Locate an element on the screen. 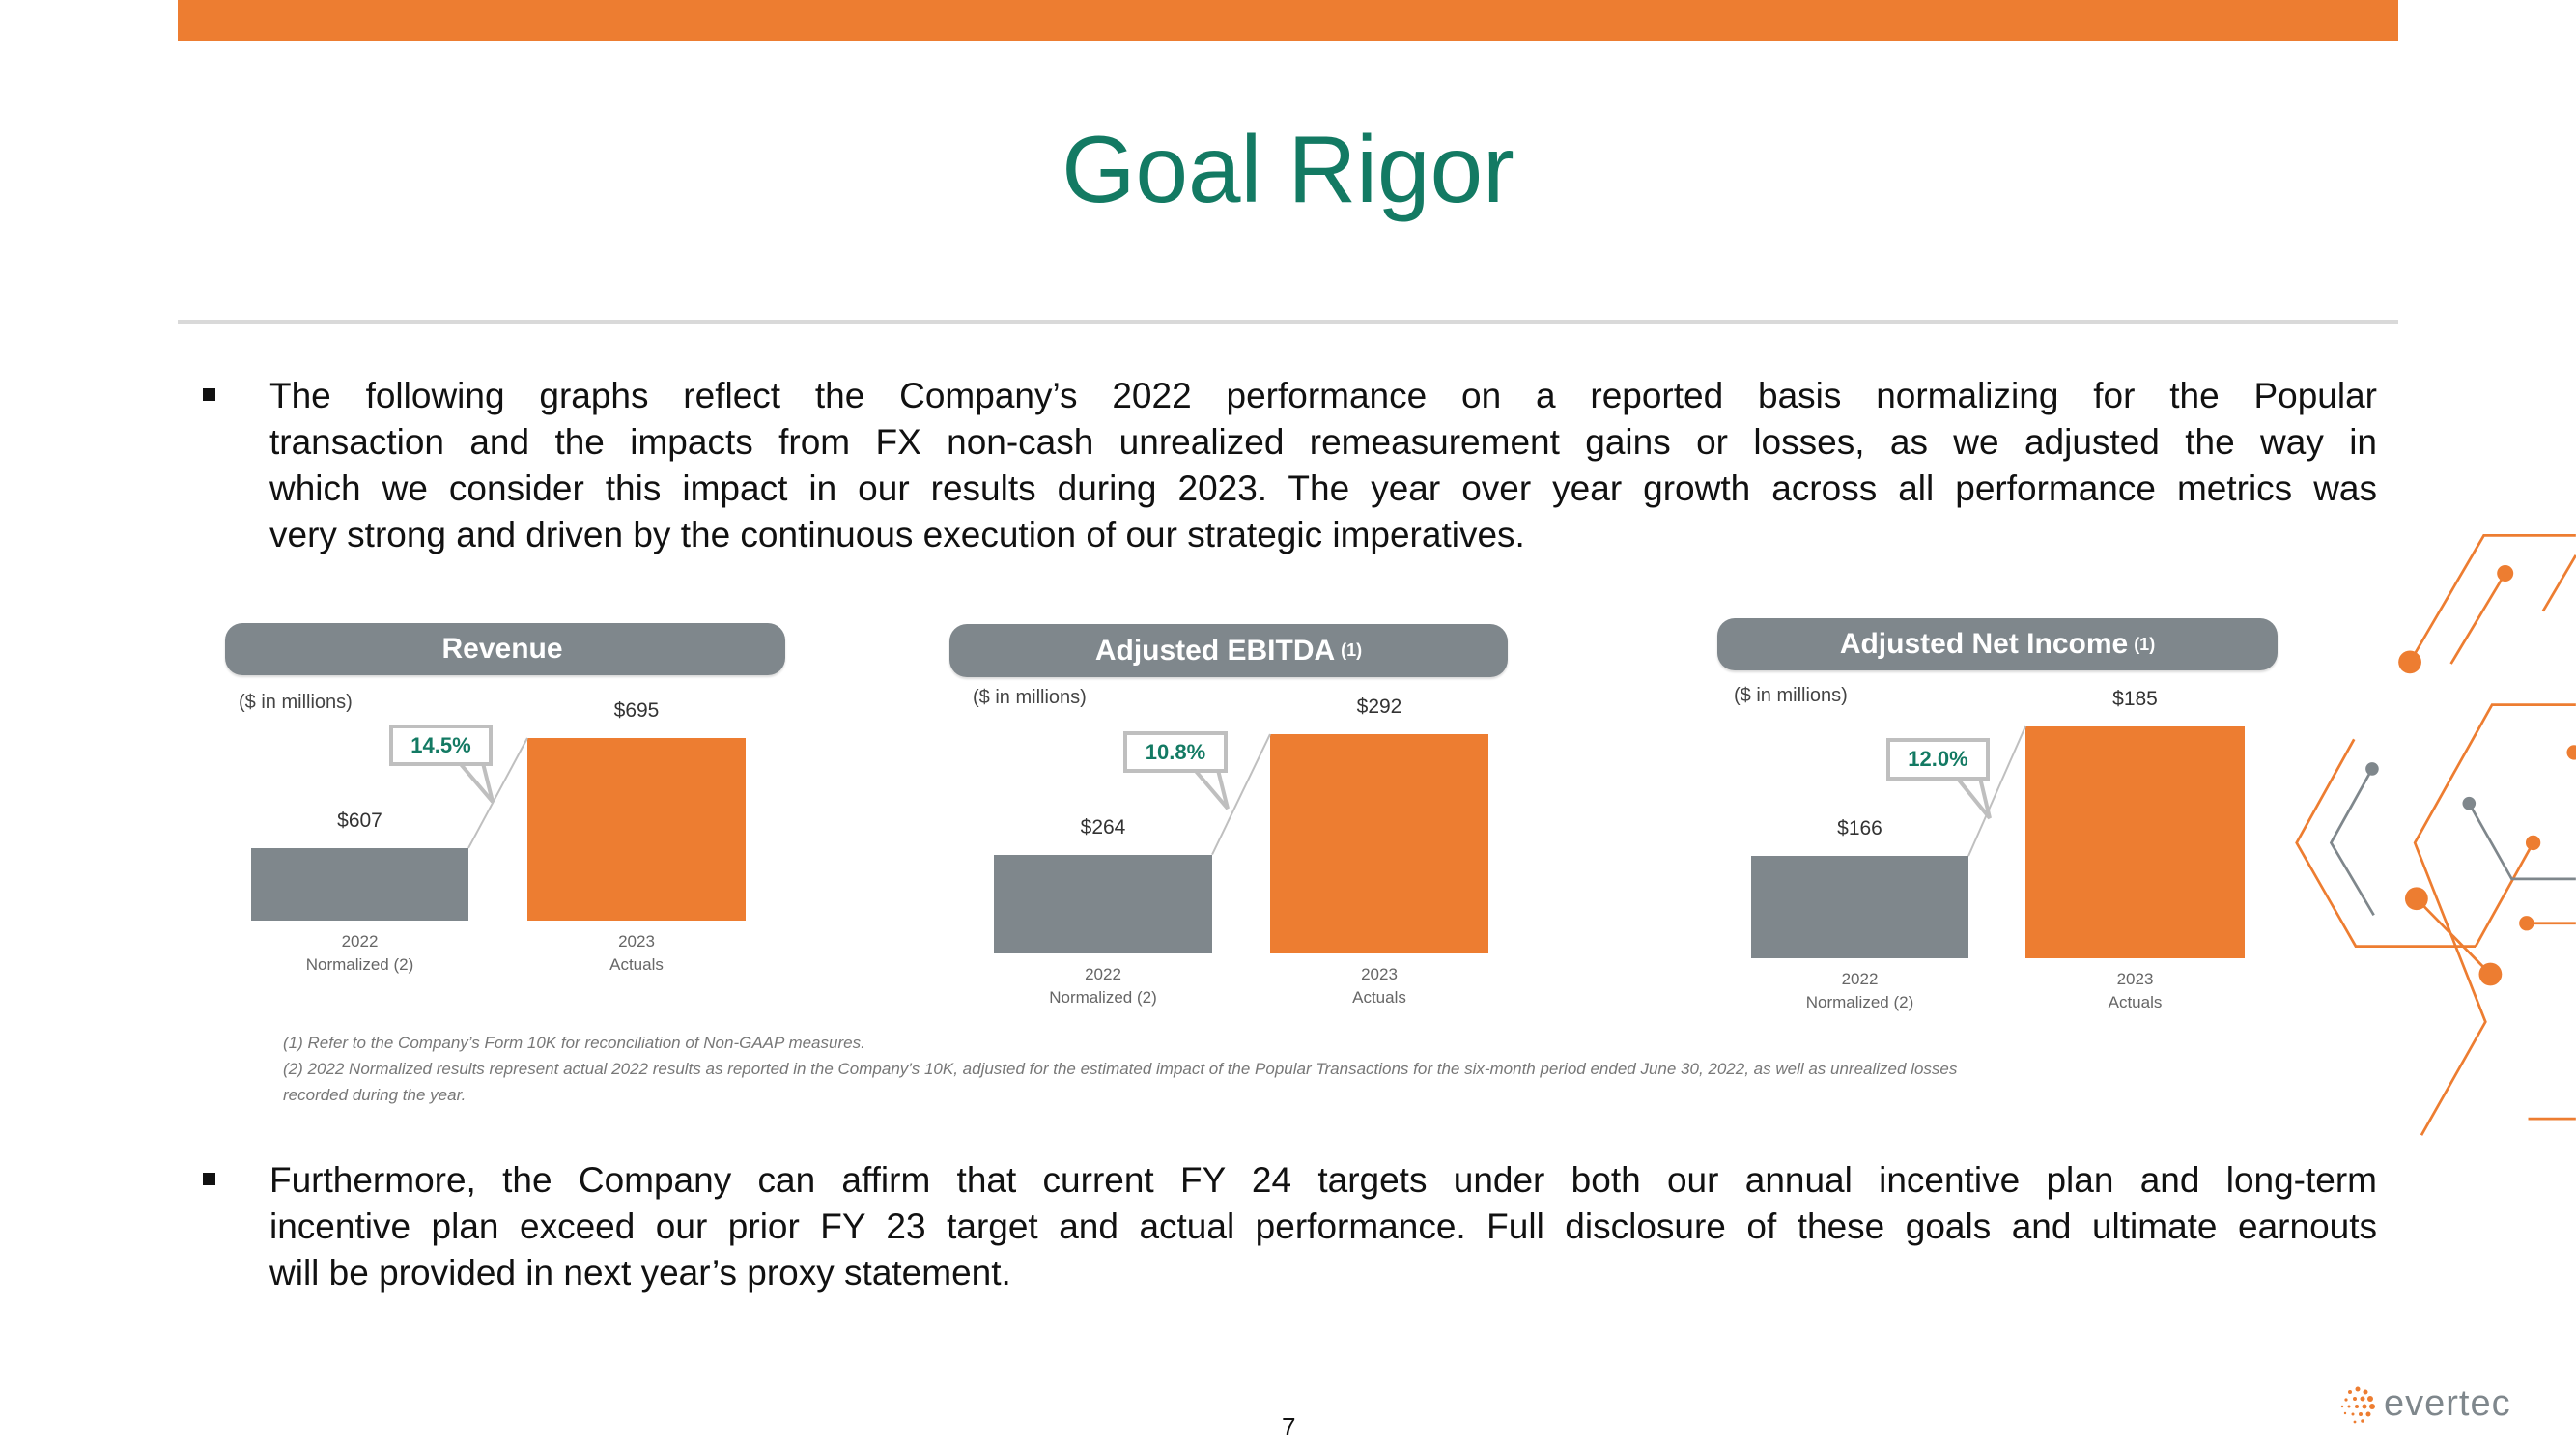 The width and height of the screenshot is (2576, 1449). value-label: $695 is located at coordinates (636, 710).